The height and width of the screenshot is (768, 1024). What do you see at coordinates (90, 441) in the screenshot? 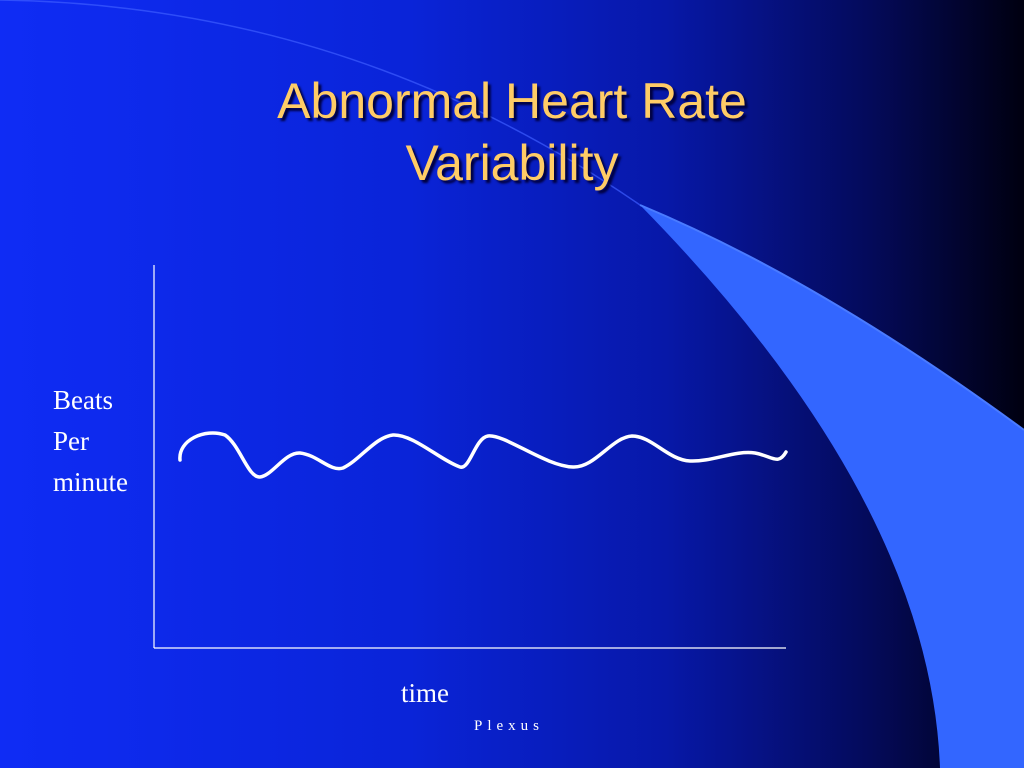
I see `y-axis-label: Beats Per minute` at bounding box center [90, 441].